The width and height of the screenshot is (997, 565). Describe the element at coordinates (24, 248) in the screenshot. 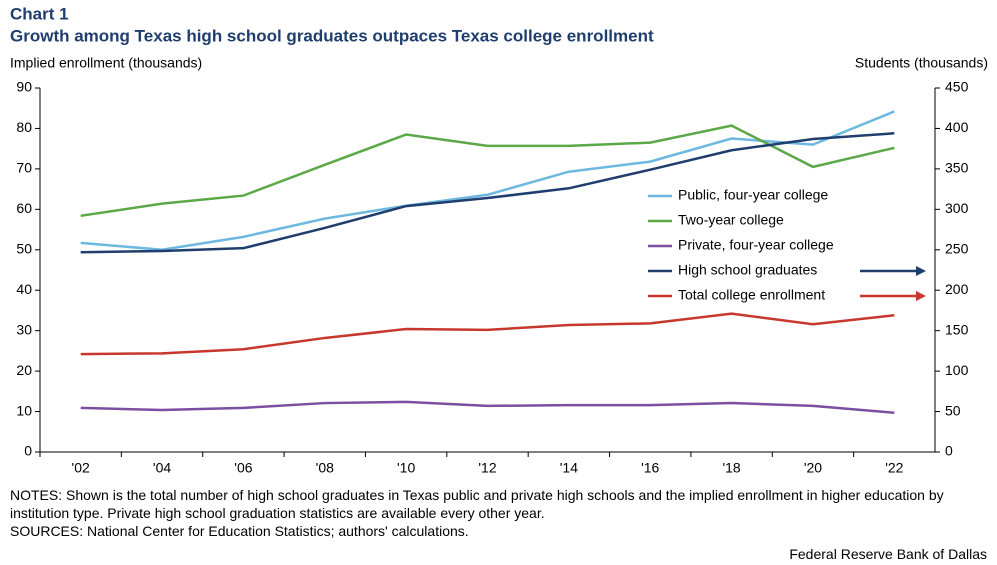

I see `y-tick-label: 50` at that location.